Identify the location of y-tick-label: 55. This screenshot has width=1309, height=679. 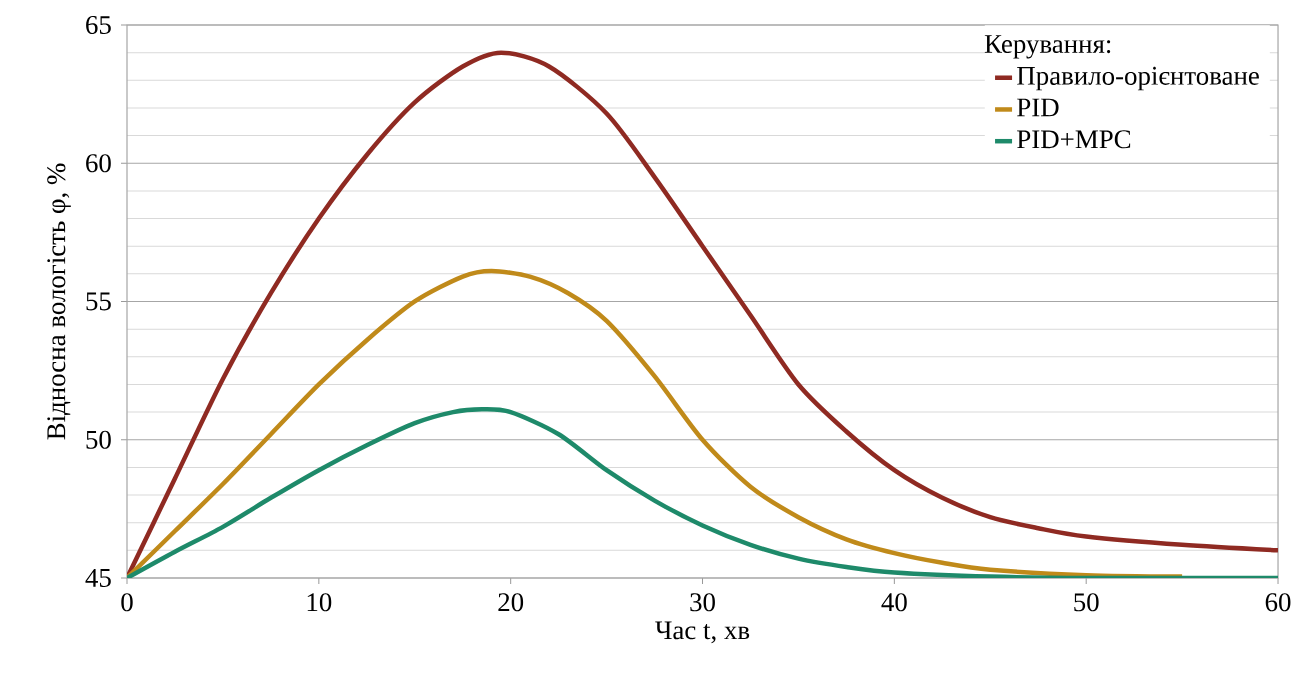
(98, 301).